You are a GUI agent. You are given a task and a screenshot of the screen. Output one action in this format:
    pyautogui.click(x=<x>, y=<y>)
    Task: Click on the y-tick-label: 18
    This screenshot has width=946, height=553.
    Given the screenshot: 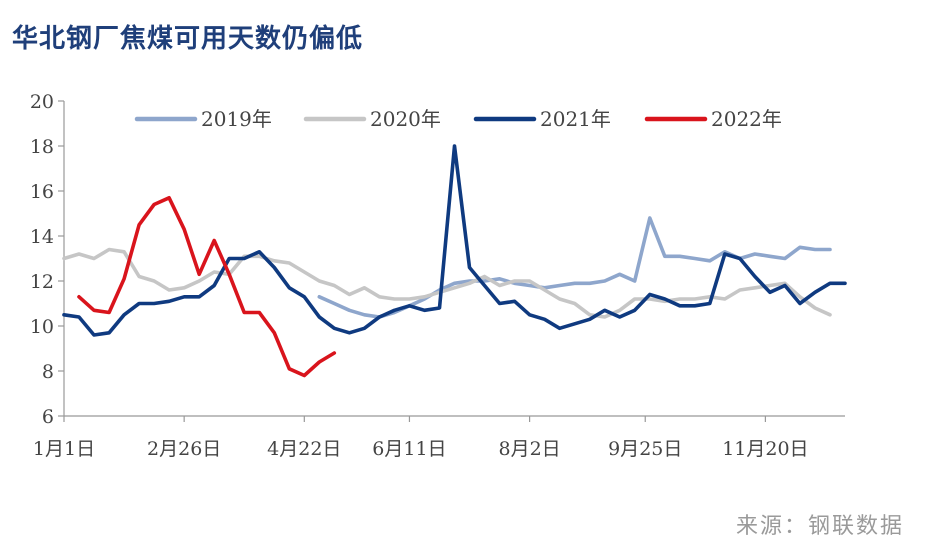 What is the action you would take?
    pyautogui.click(x=42, y=147)
    